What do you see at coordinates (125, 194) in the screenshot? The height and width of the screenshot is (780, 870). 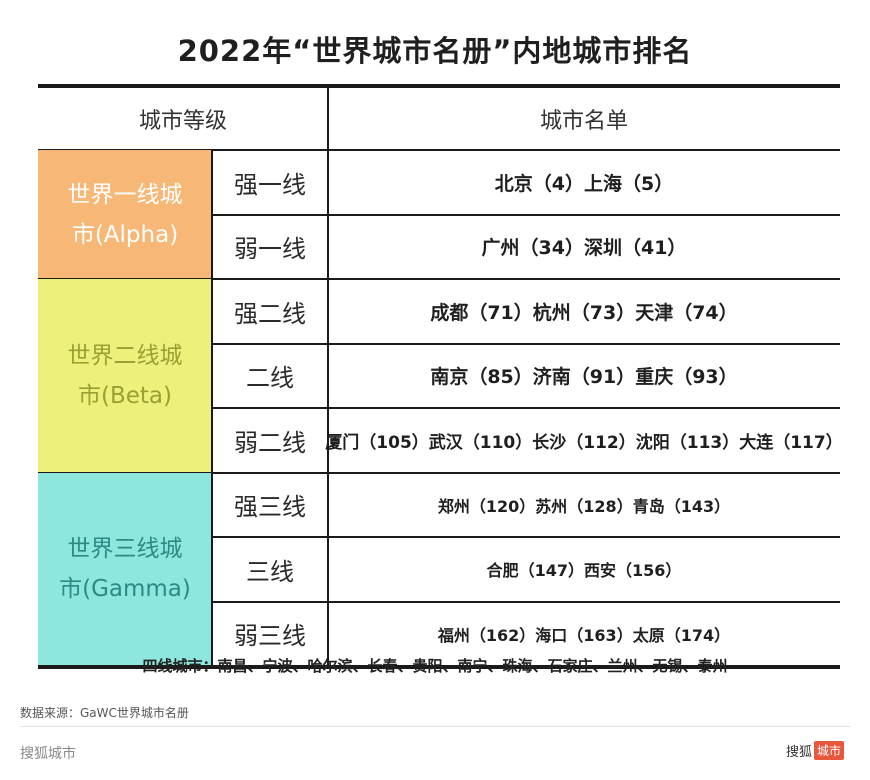 I see `tier-name-line1: 世界一线城` at bounding box center [125, 194].